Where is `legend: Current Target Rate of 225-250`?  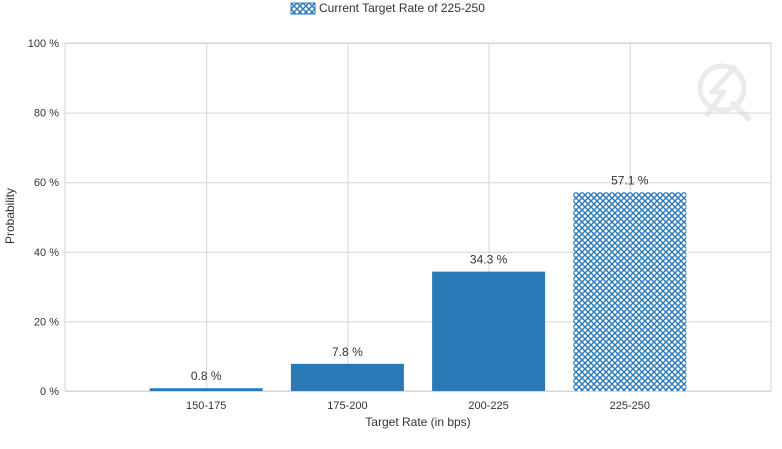 legend: Current Target Rate of 225-250 is located at coordinates (387, 8).